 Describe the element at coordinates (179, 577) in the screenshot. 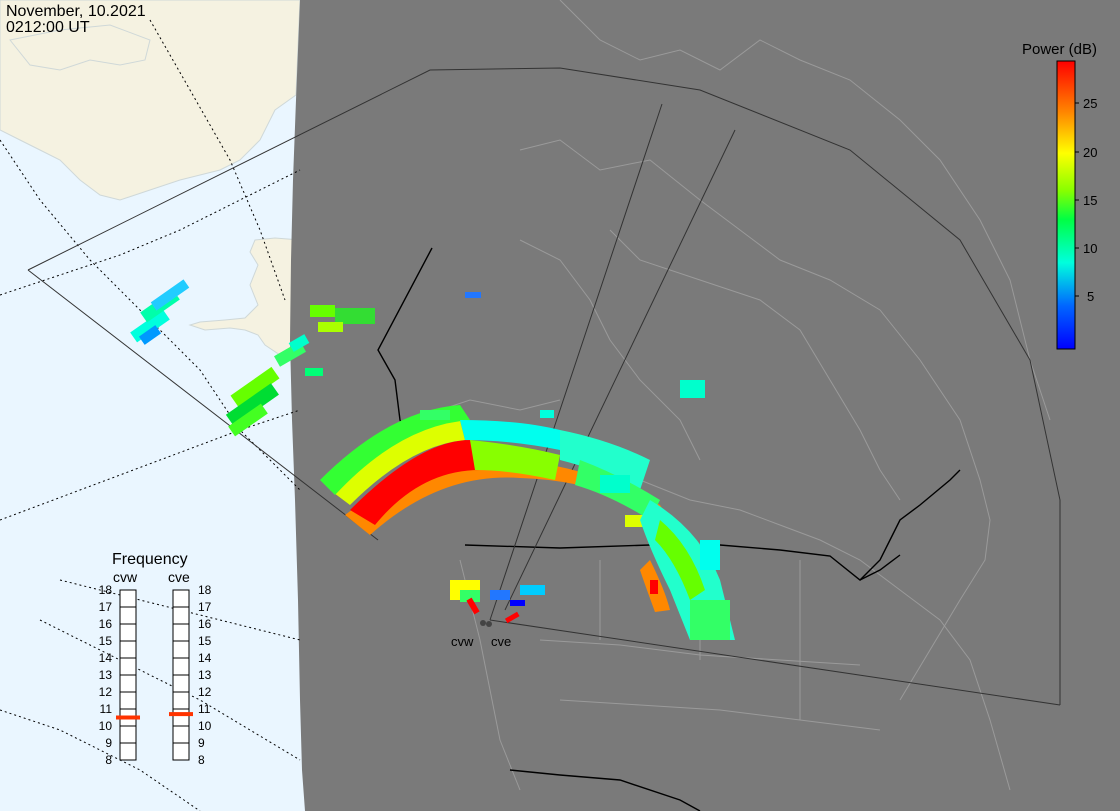

I see `radar-label-cve: cve` at that location.